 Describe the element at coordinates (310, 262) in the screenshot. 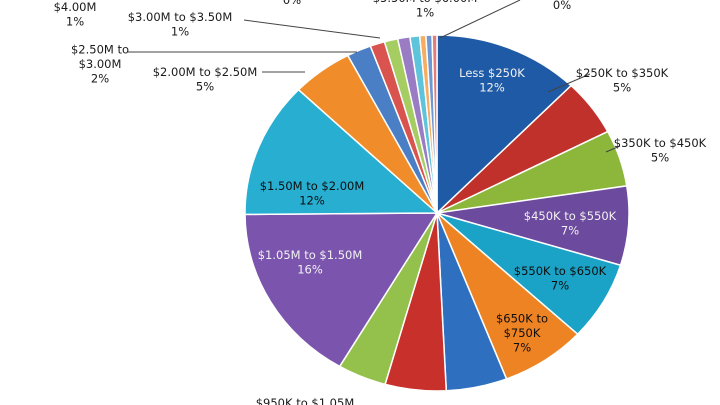

I see `slice-label-9: $1.05M to $1.50M 16%` at that location.